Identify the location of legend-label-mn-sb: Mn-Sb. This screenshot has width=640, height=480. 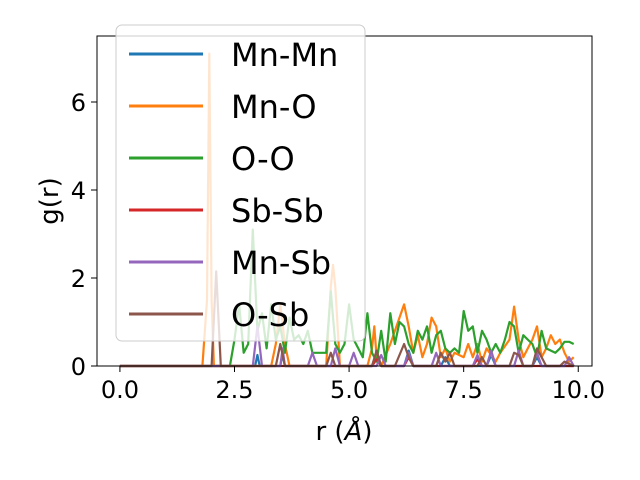
(281, 263).